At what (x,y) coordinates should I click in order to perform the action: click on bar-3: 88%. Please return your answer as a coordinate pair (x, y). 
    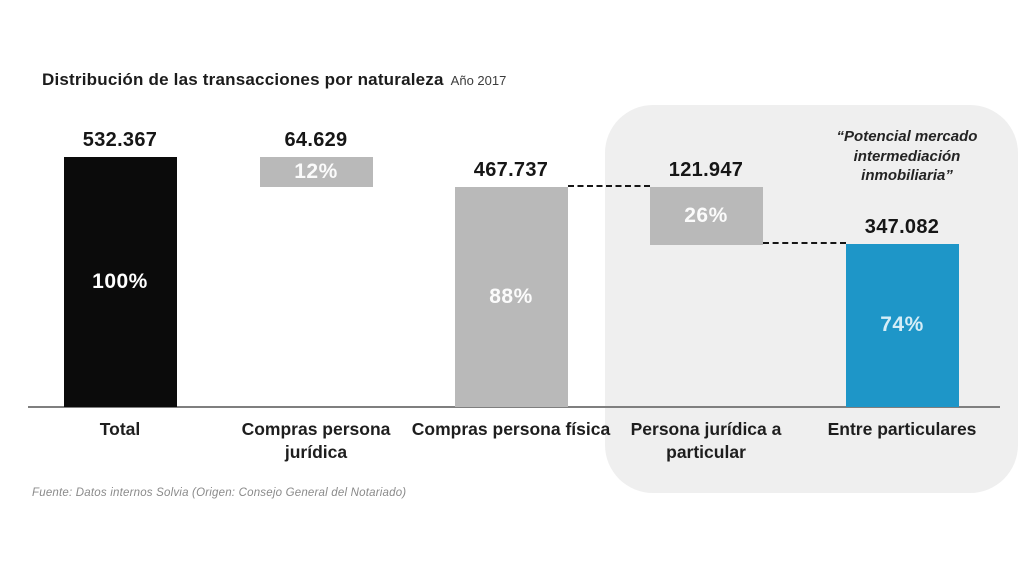
    Looking at the image, I should click on (511, 297).